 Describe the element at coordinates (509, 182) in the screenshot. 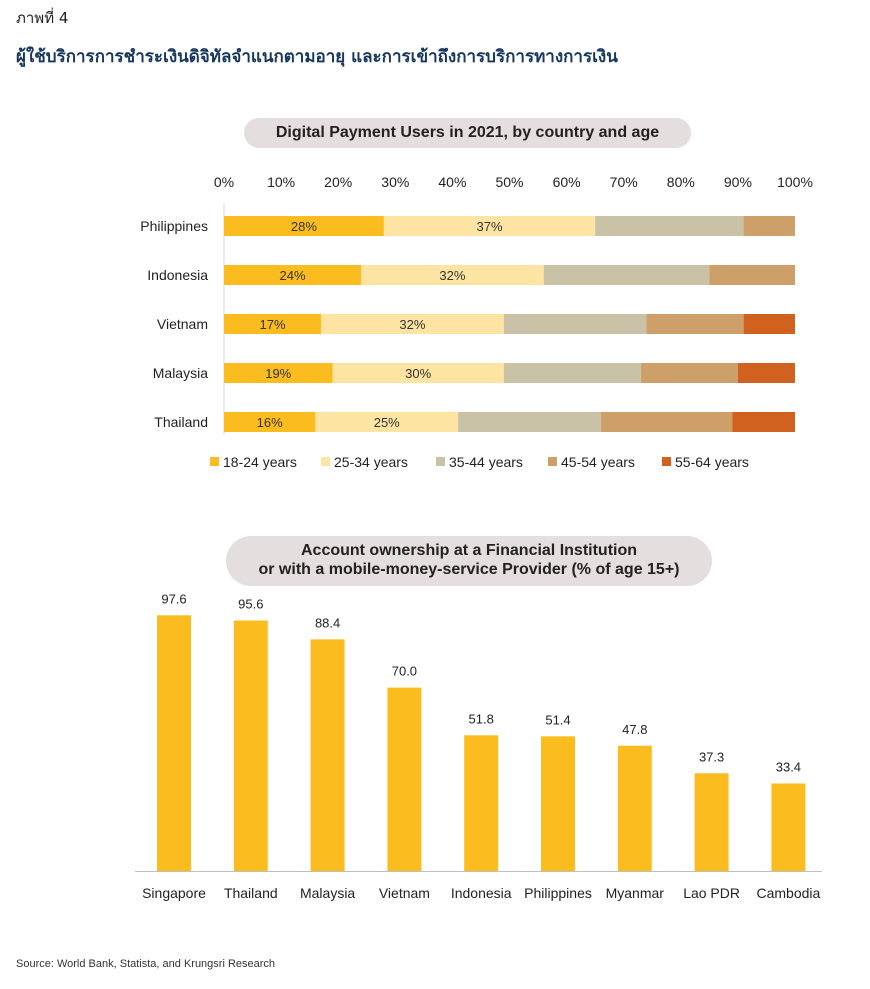

I see `x-tick-label: 50%` at that location.